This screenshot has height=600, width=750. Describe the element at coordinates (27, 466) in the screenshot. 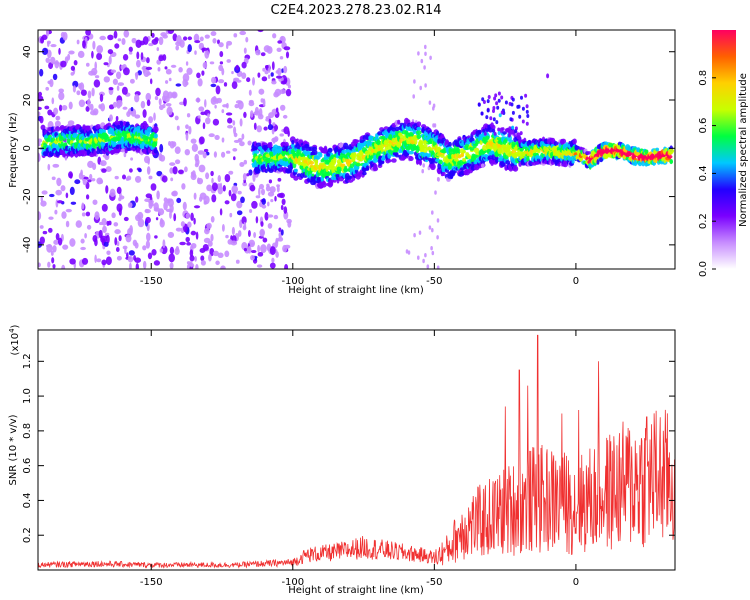

I see `snr-y-tick-label-2: 0.6` at that location.